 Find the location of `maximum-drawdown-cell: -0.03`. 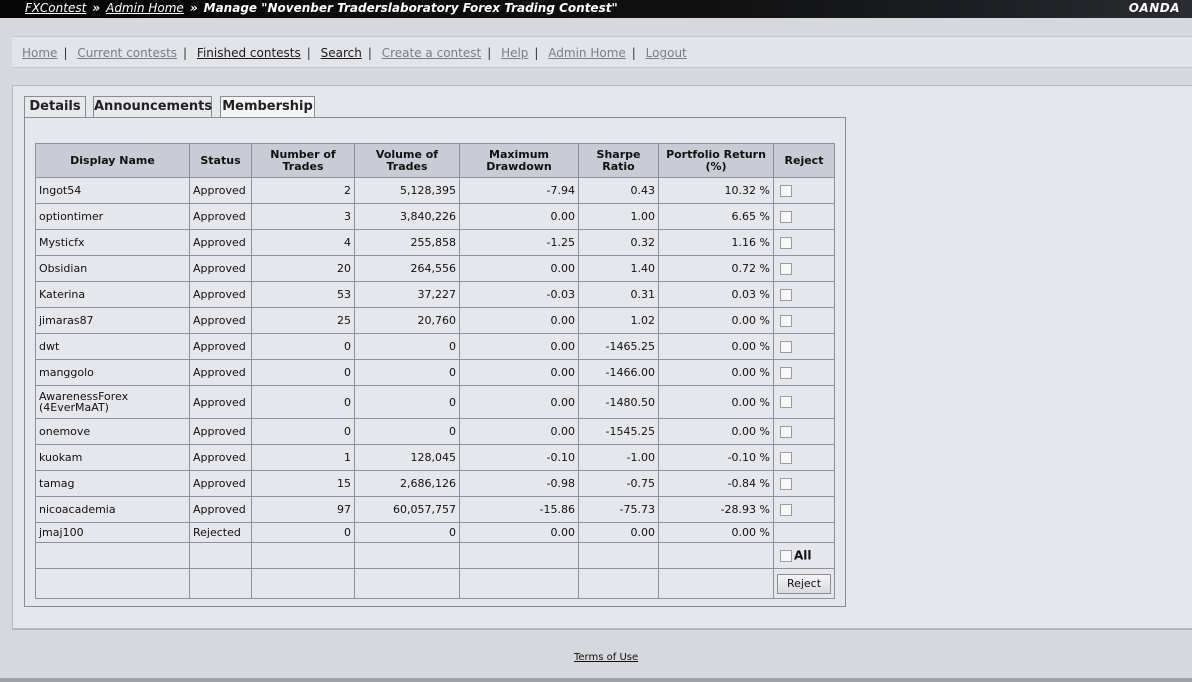

maximum-drawdown-cell: -0.03 is located at coordinates (519, 294).